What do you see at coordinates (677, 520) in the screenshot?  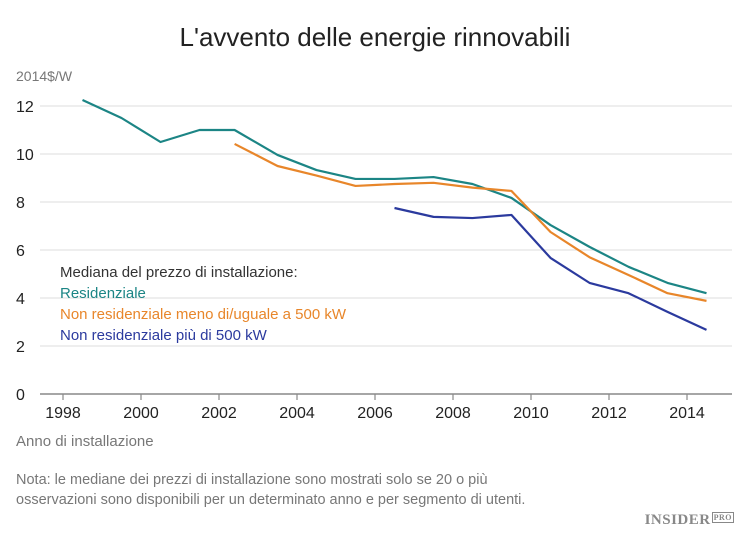 I see `logo-text: INSIDER` at bounding box center [677, 520].